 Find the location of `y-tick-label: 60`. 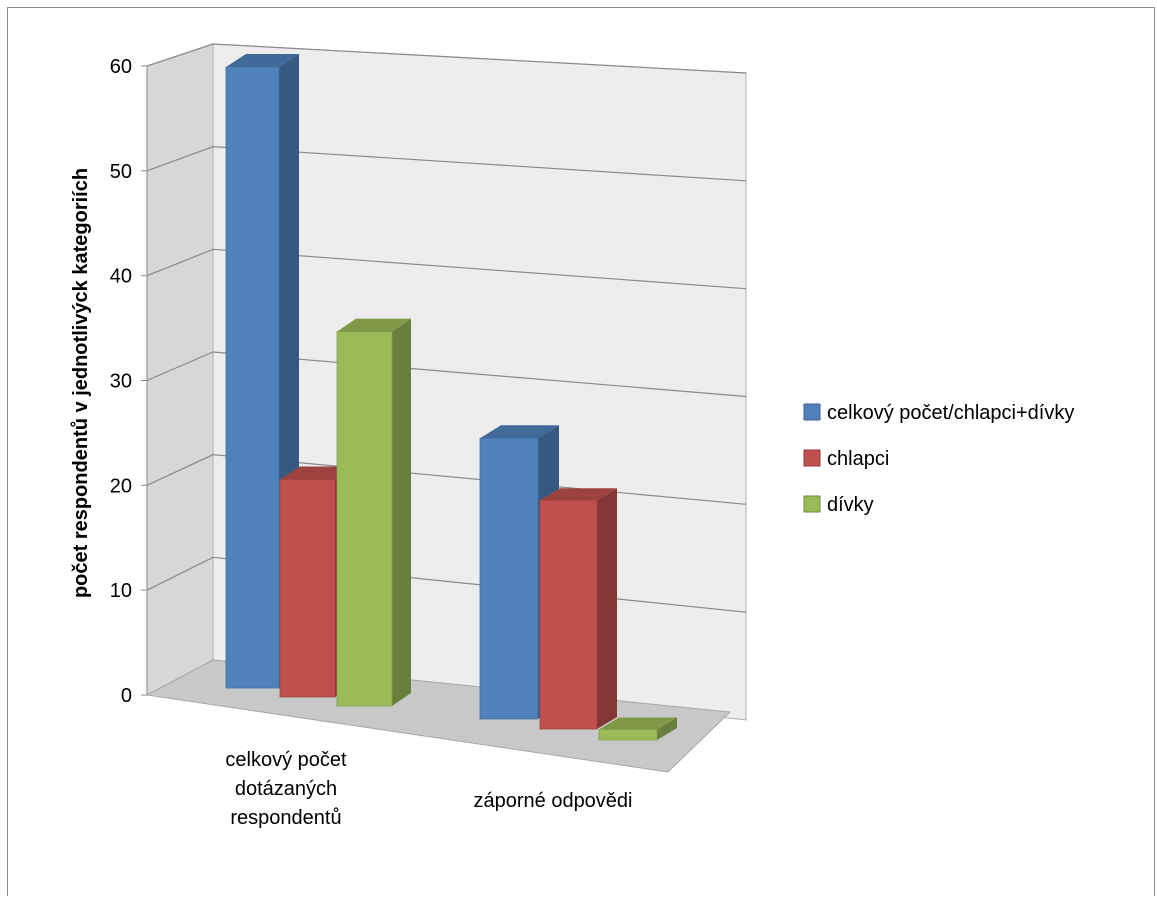

y-tick-label: 60 is located at coordinates (121, 67).